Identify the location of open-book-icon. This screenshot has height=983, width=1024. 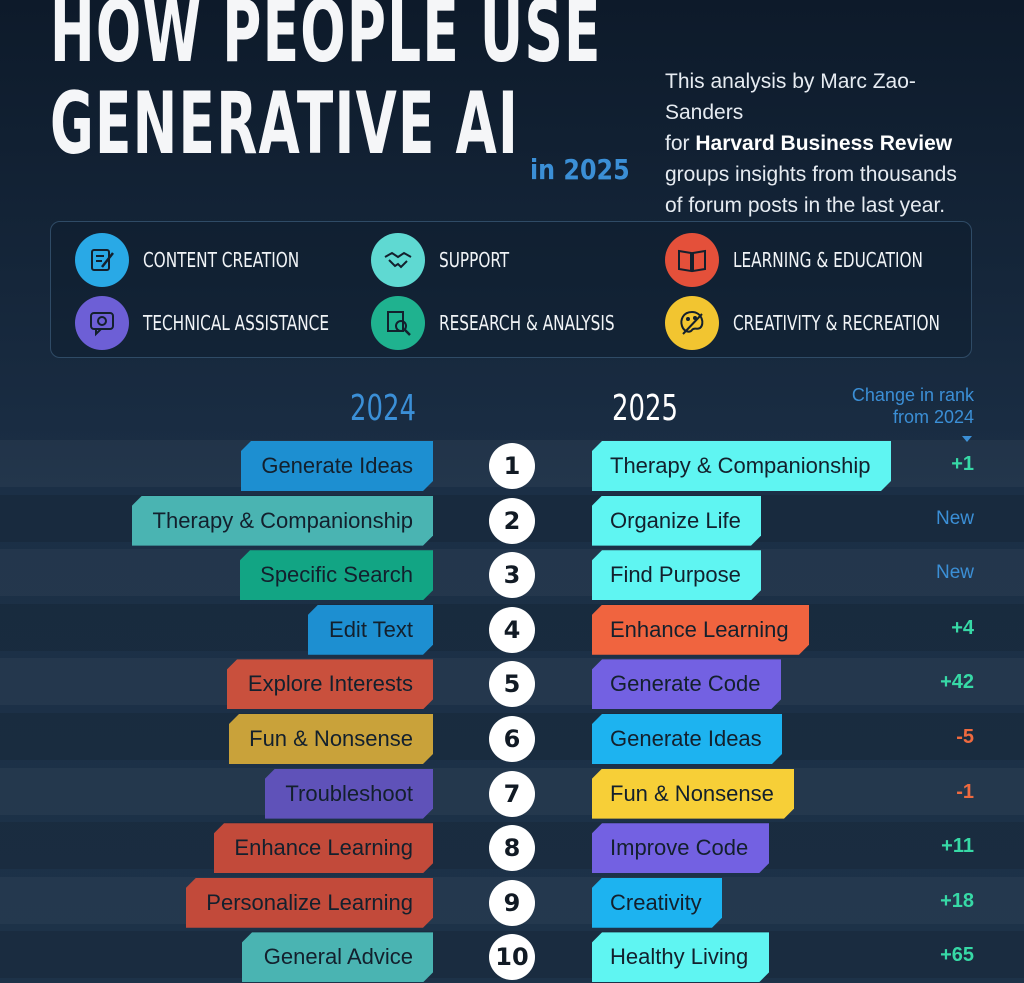
(692, 260).